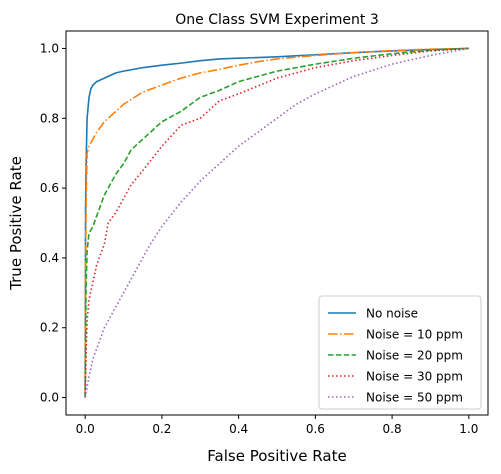 The image size is (501, 474). Describe the element at coordinates (49, 118) in the screenshot. I see `y-tick-label: 0.8` at that location.